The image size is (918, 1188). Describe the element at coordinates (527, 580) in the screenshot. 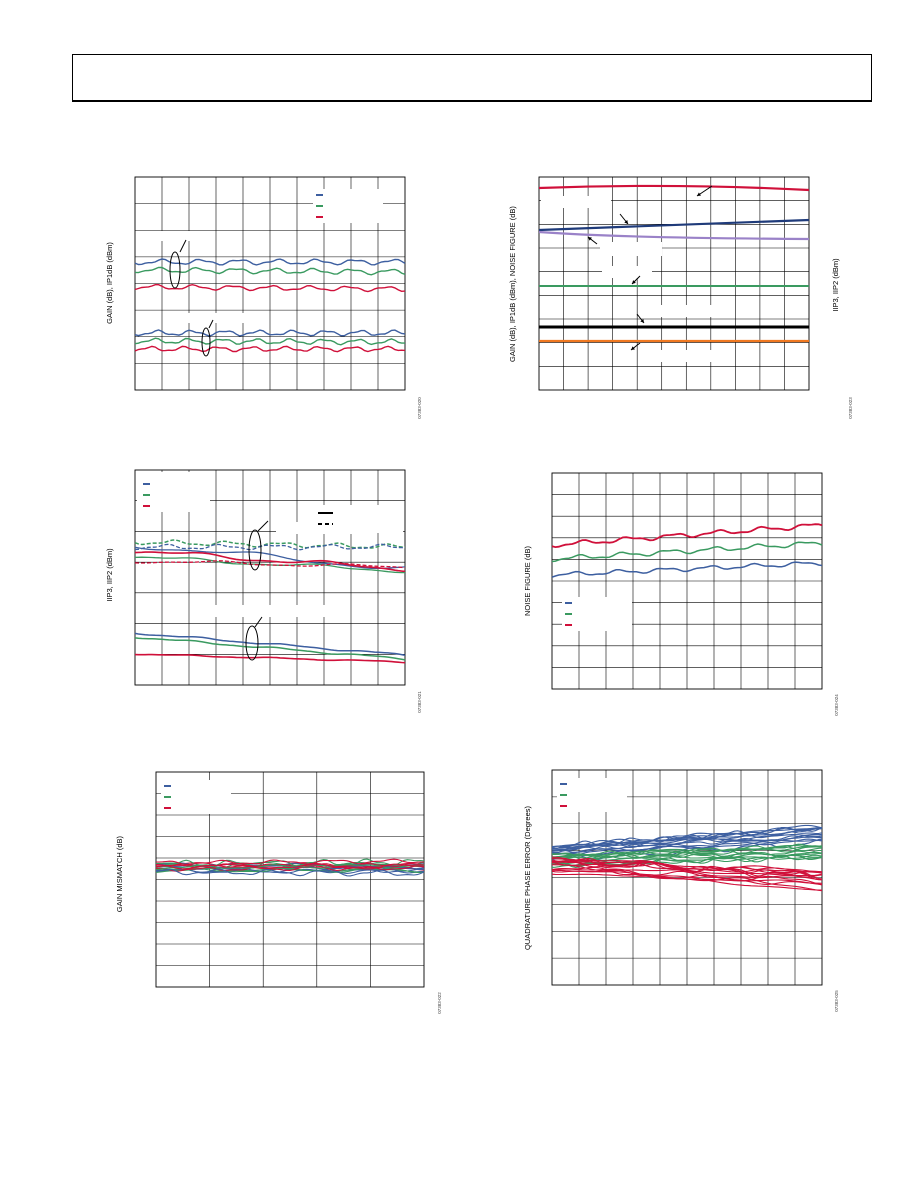

I see `y-axis-label: NOISE FIGURE (dB)` at that location.